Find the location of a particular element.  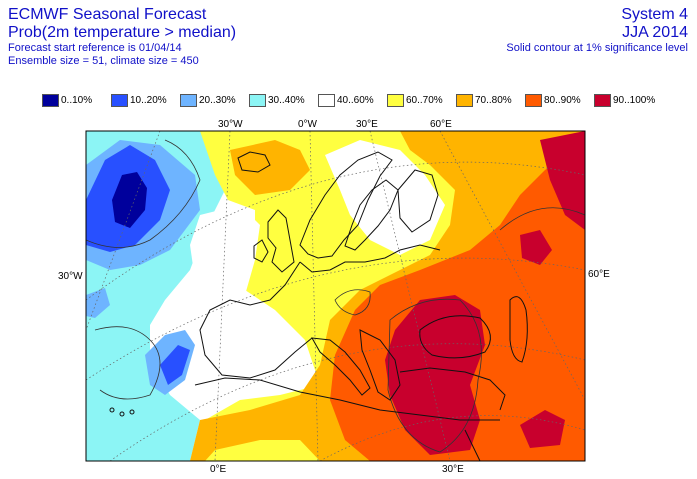

axis-label-top: 60°E is located at coordinates (441, 124).